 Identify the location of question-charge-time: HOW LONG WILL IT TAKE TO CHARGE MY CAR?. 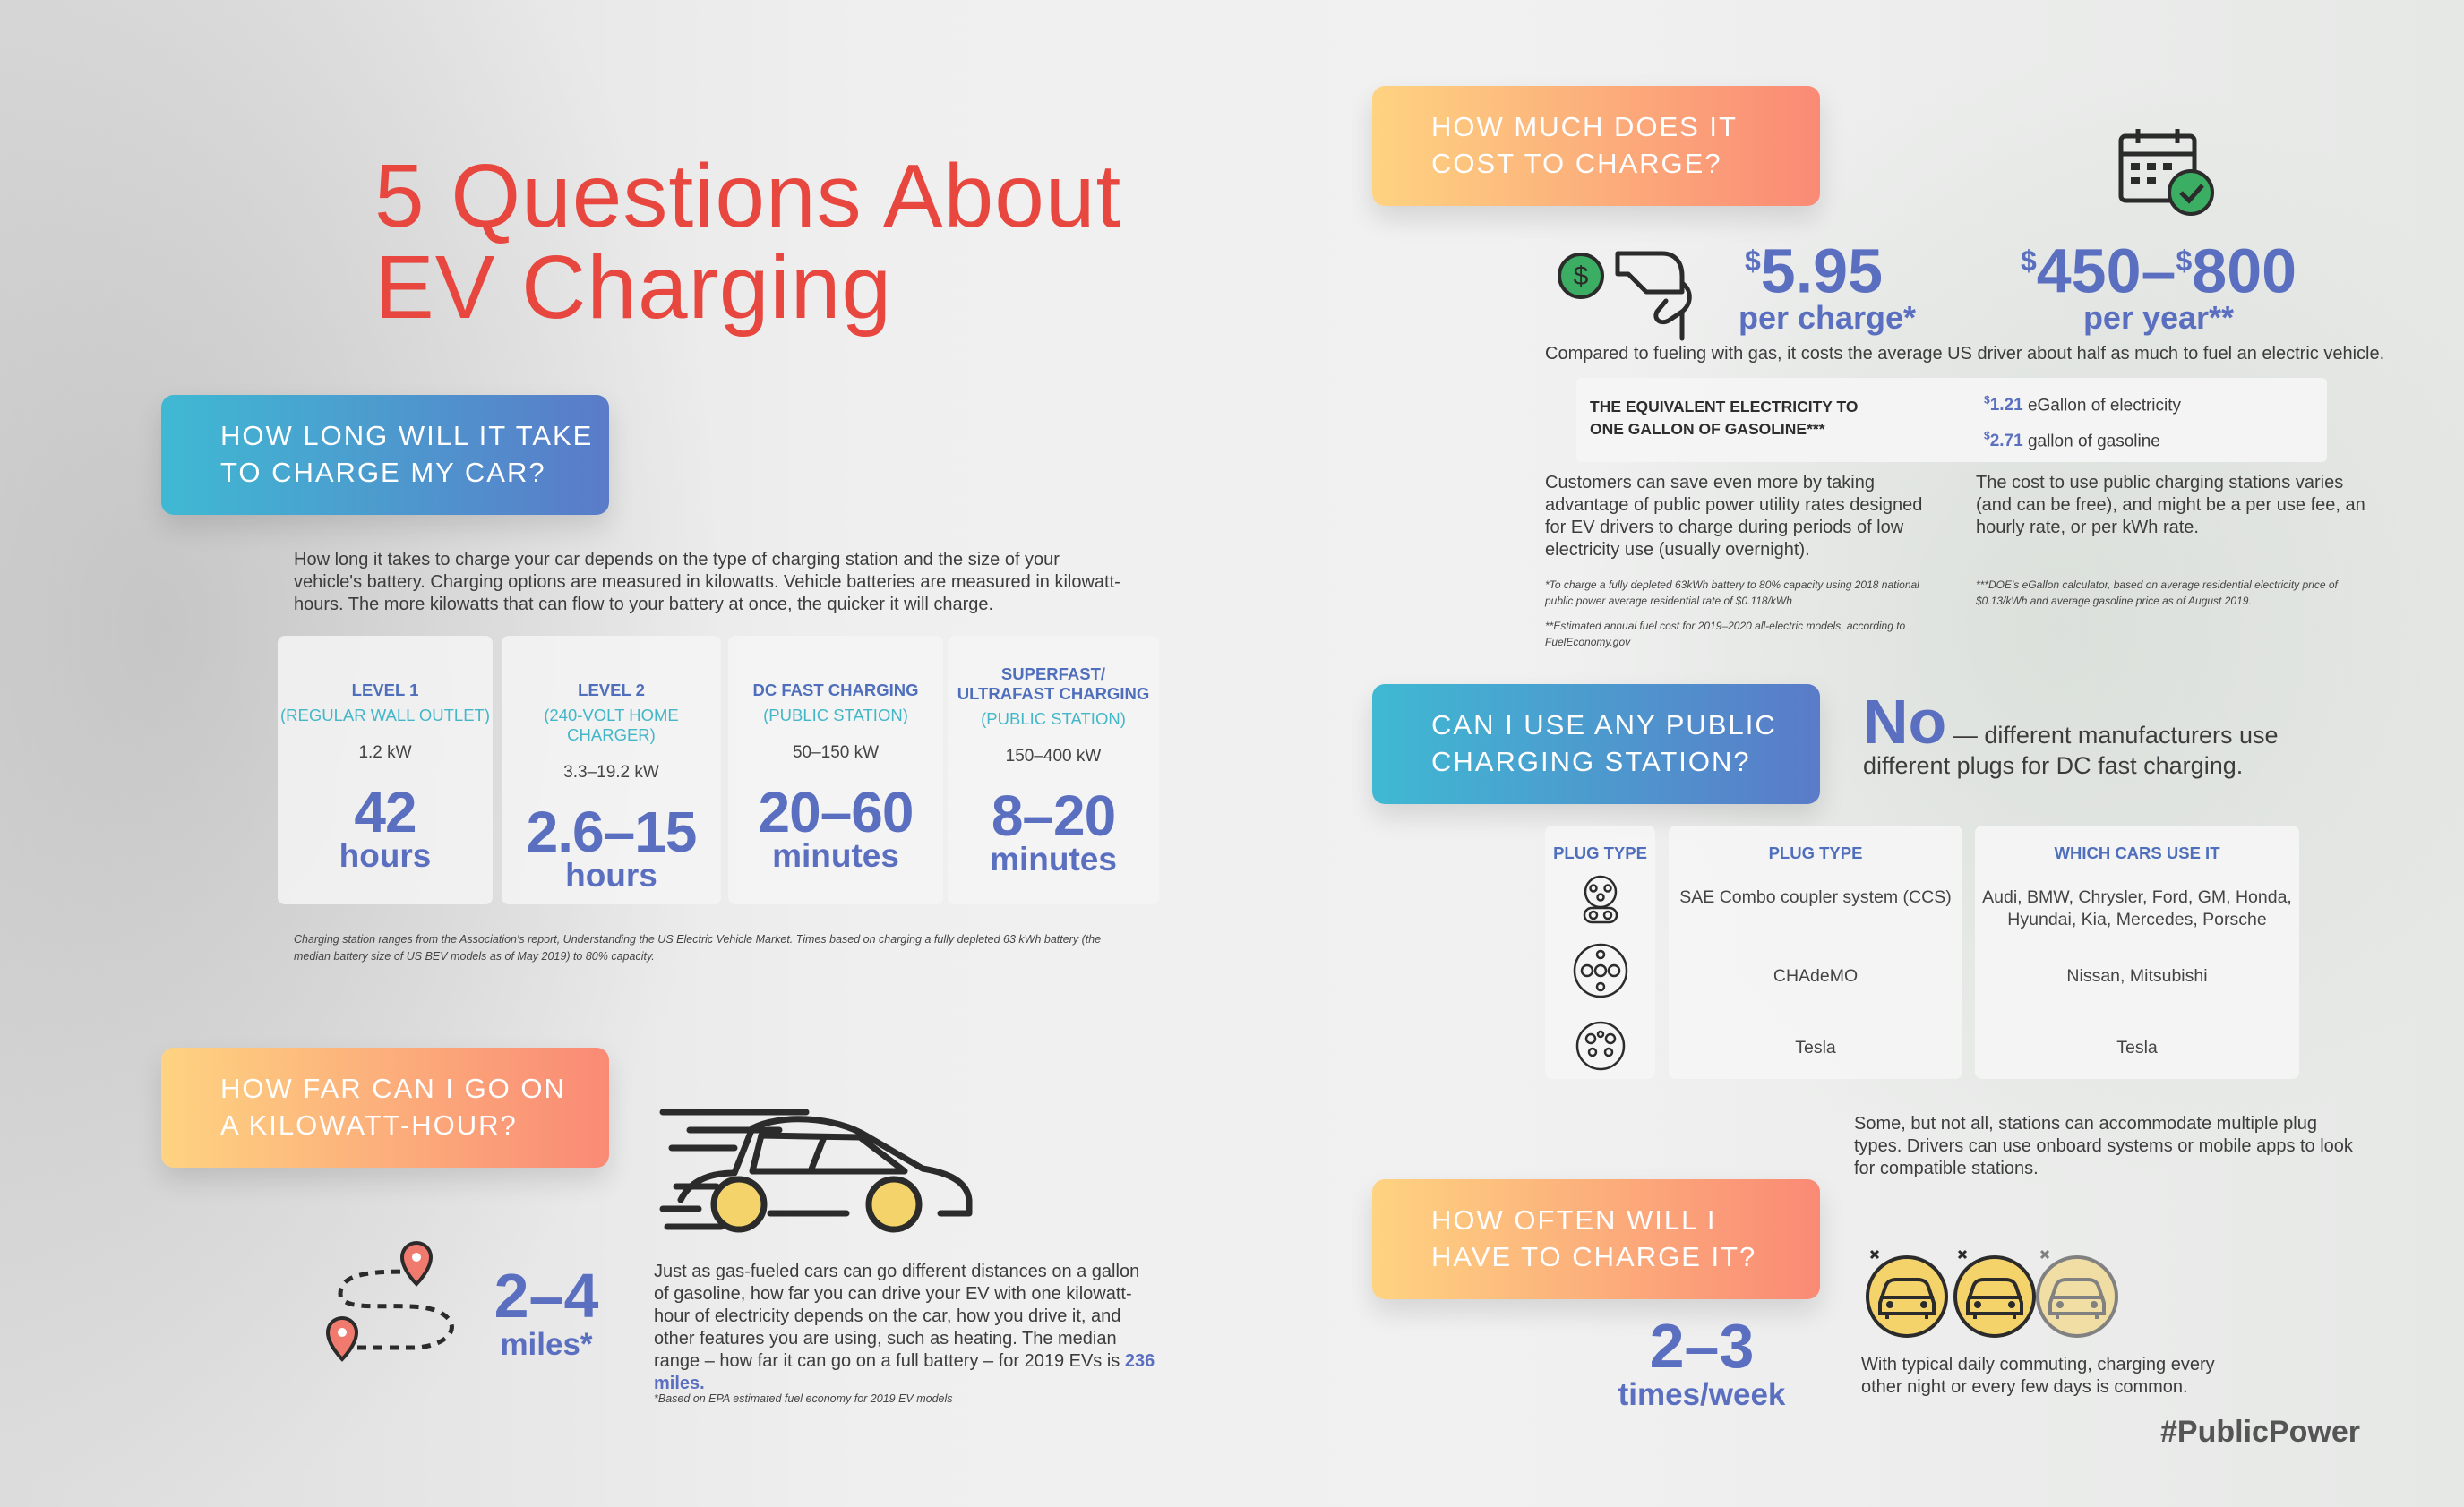
(385, 455).